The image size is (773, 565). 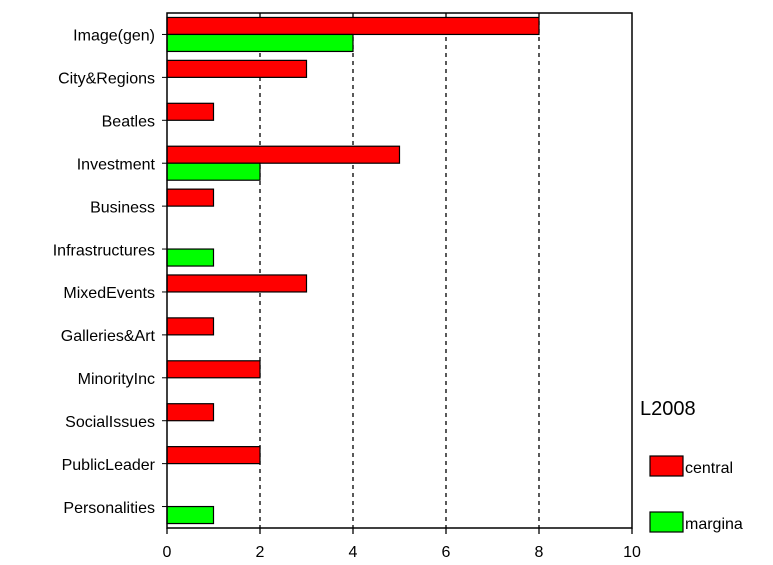 What do you see at coordinates (668, 409) in the screenshot?
I see `legend-title: L2008` at bounding box center [668, 409].